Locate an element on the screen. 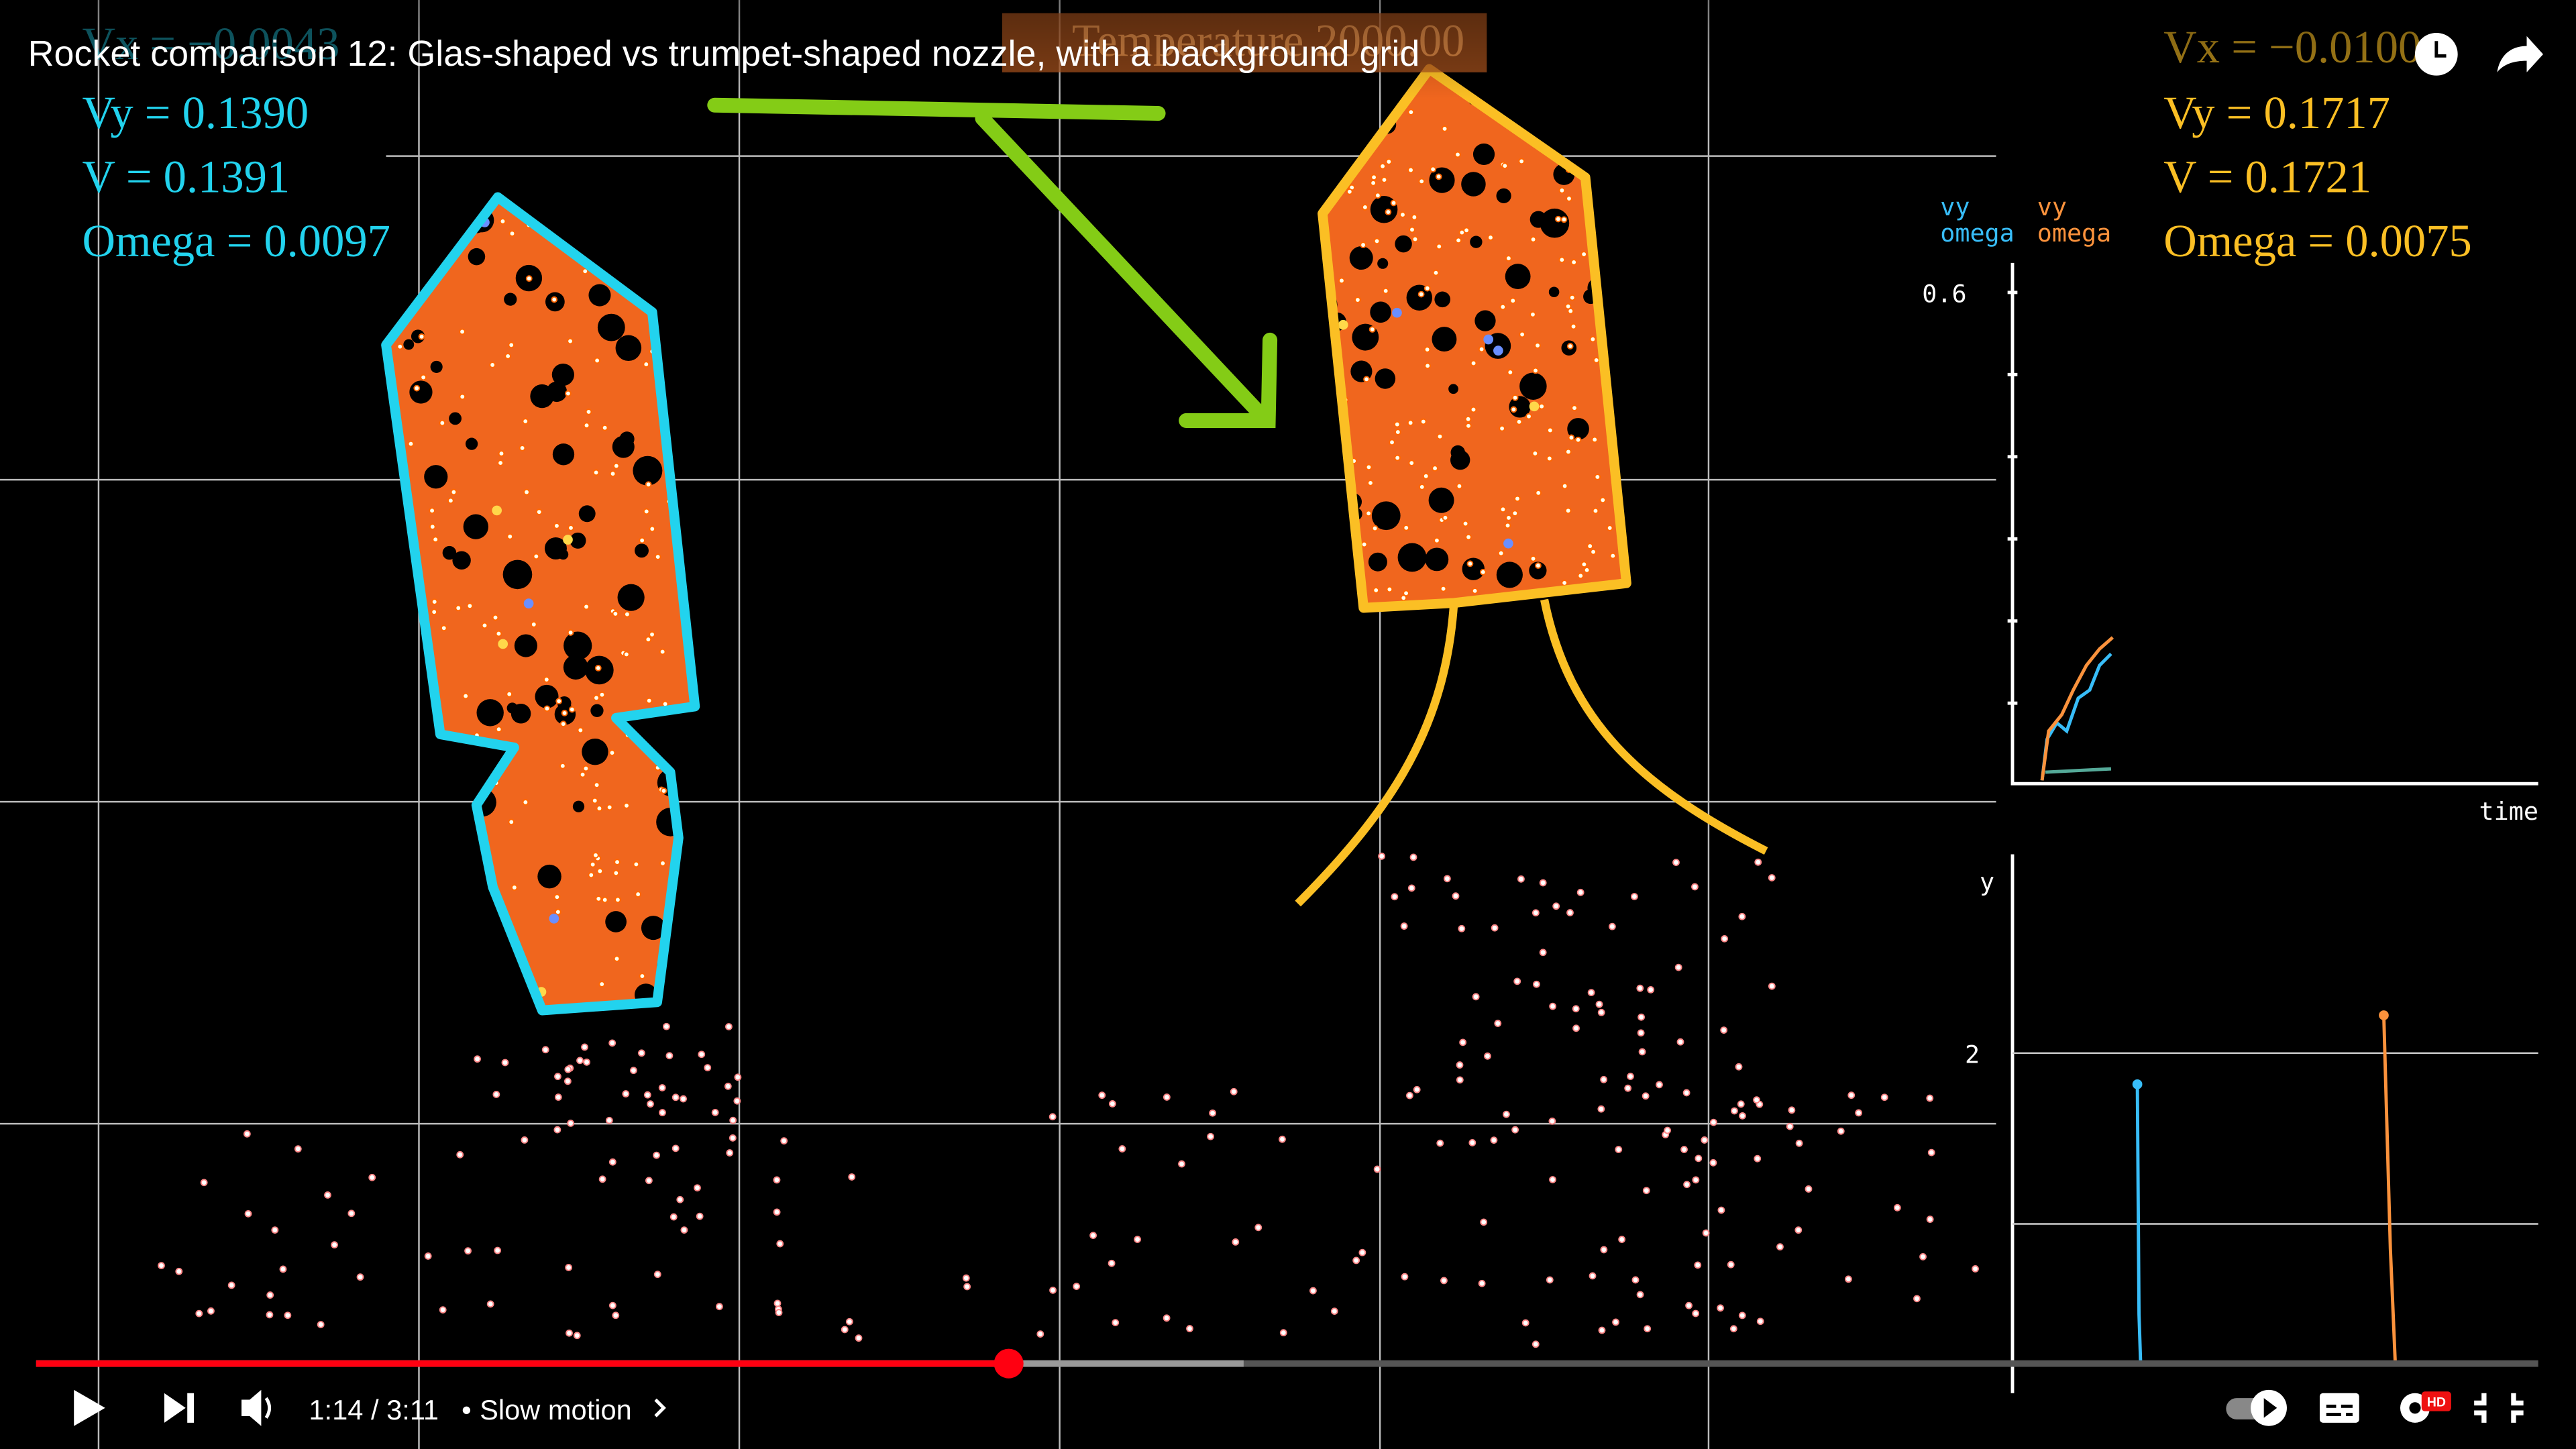  progress-bar is located at coordinates (1287, 1363).